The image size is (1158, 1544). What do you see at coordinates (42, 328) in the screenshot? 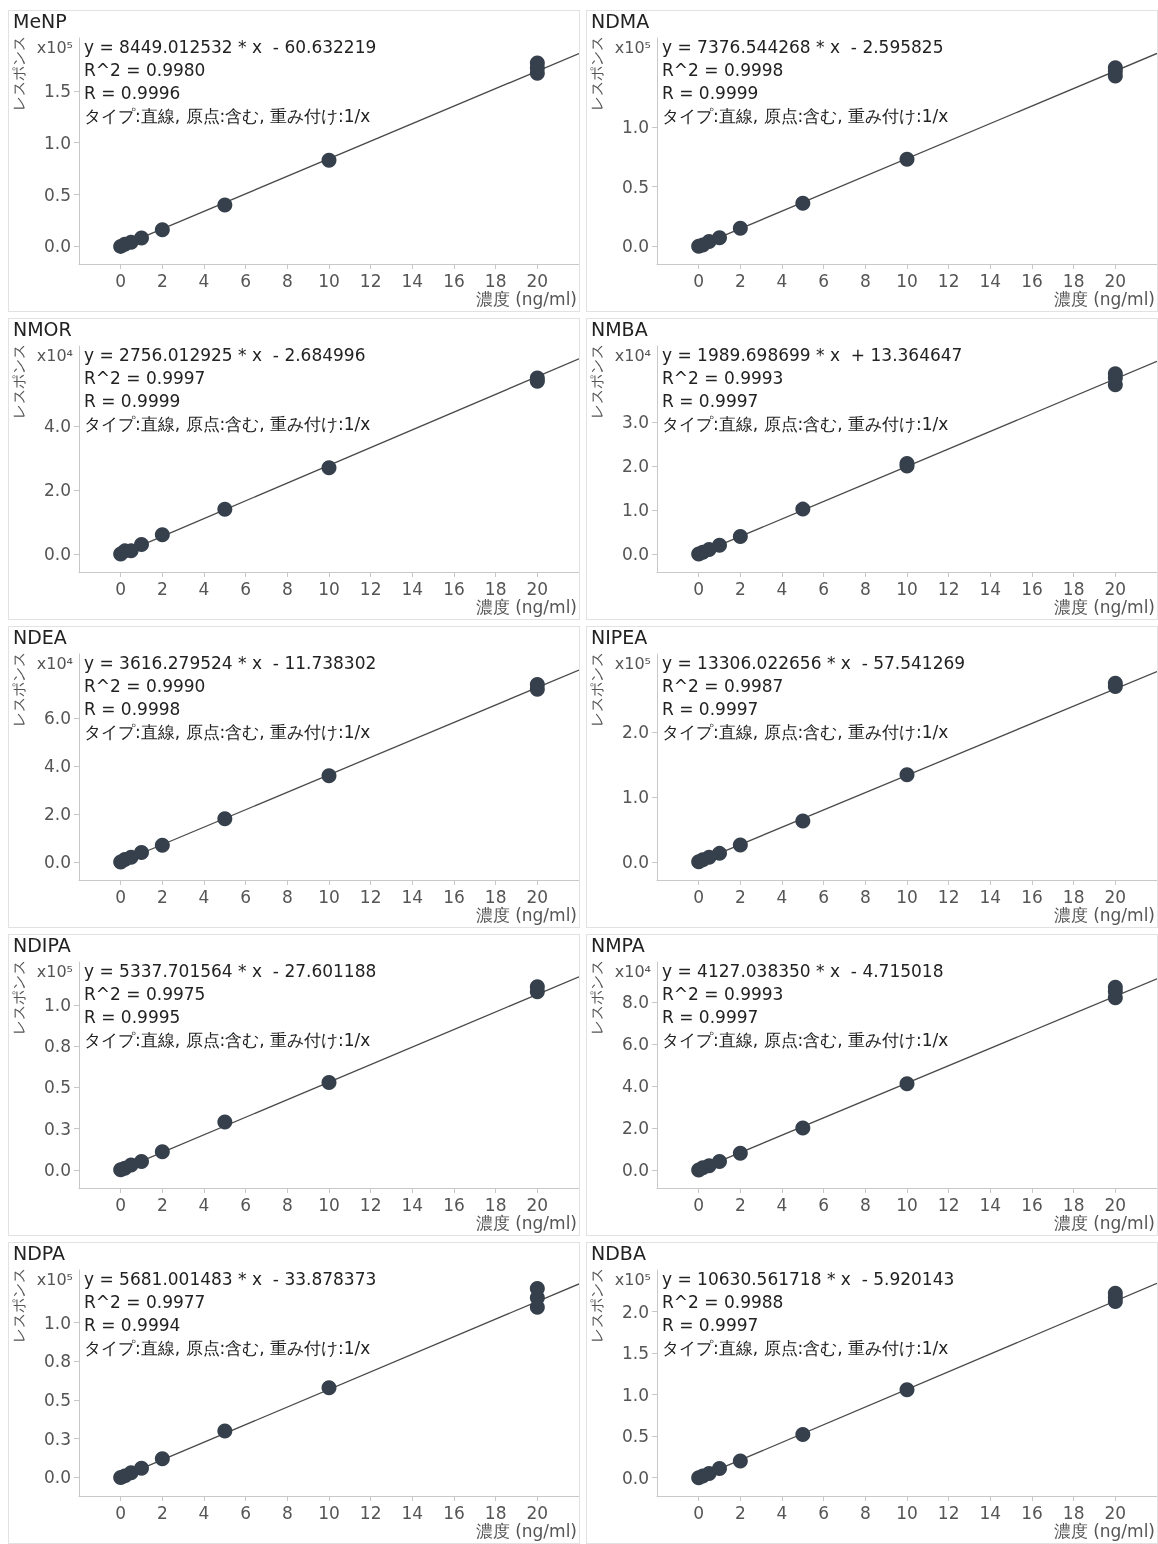
I see `chart-title: NMOR` at bounding box center [42, 328].